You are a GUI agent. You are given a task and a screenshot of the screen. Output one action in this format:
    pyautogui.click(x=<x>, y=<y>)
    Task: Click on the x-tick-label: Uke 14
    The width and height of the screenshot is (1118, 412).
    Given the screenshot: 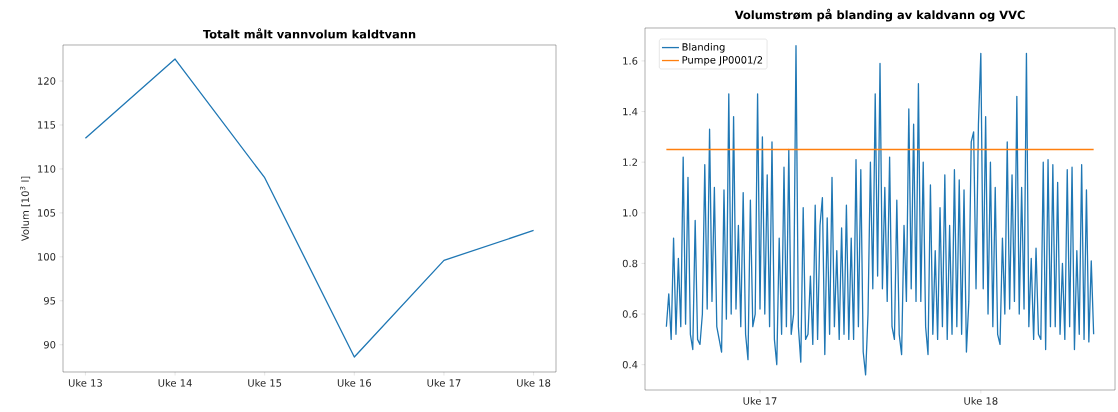 What is the action you would take?
    pyautogui.click(x=175, y=383)
    